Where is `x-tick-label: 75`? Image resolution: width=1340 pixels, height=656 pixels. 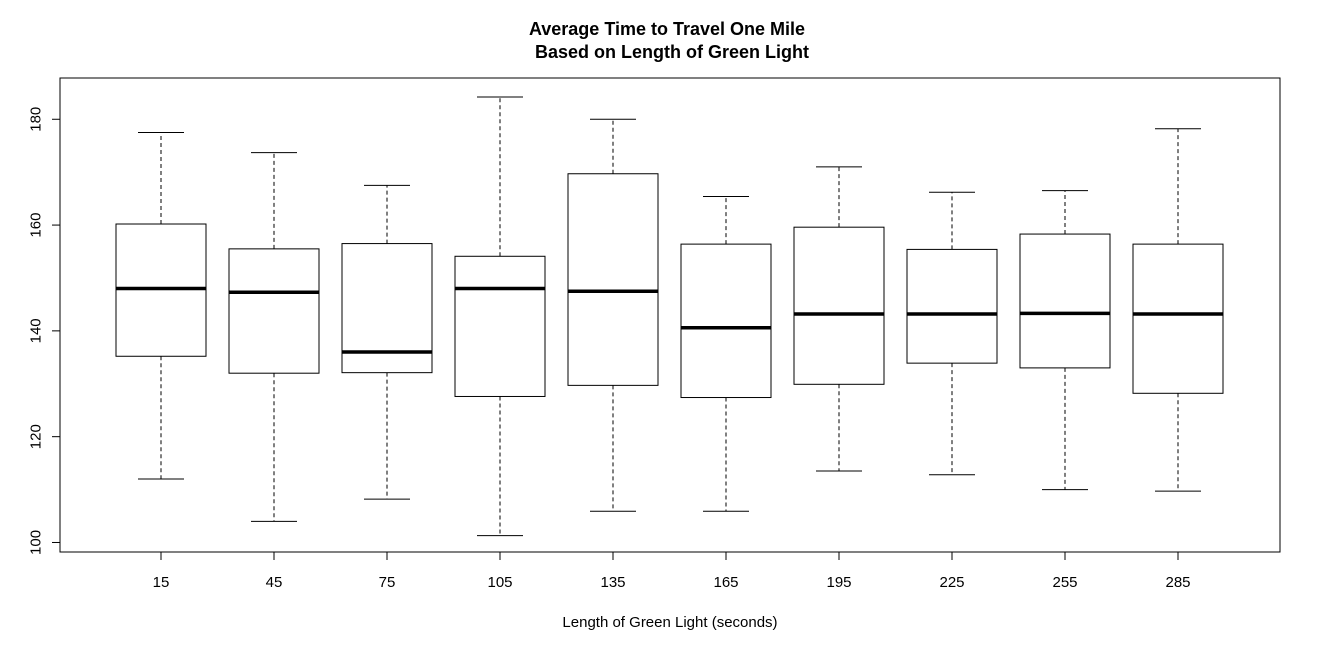 x-tick-label: 75 is located at coordinates (387, 582).